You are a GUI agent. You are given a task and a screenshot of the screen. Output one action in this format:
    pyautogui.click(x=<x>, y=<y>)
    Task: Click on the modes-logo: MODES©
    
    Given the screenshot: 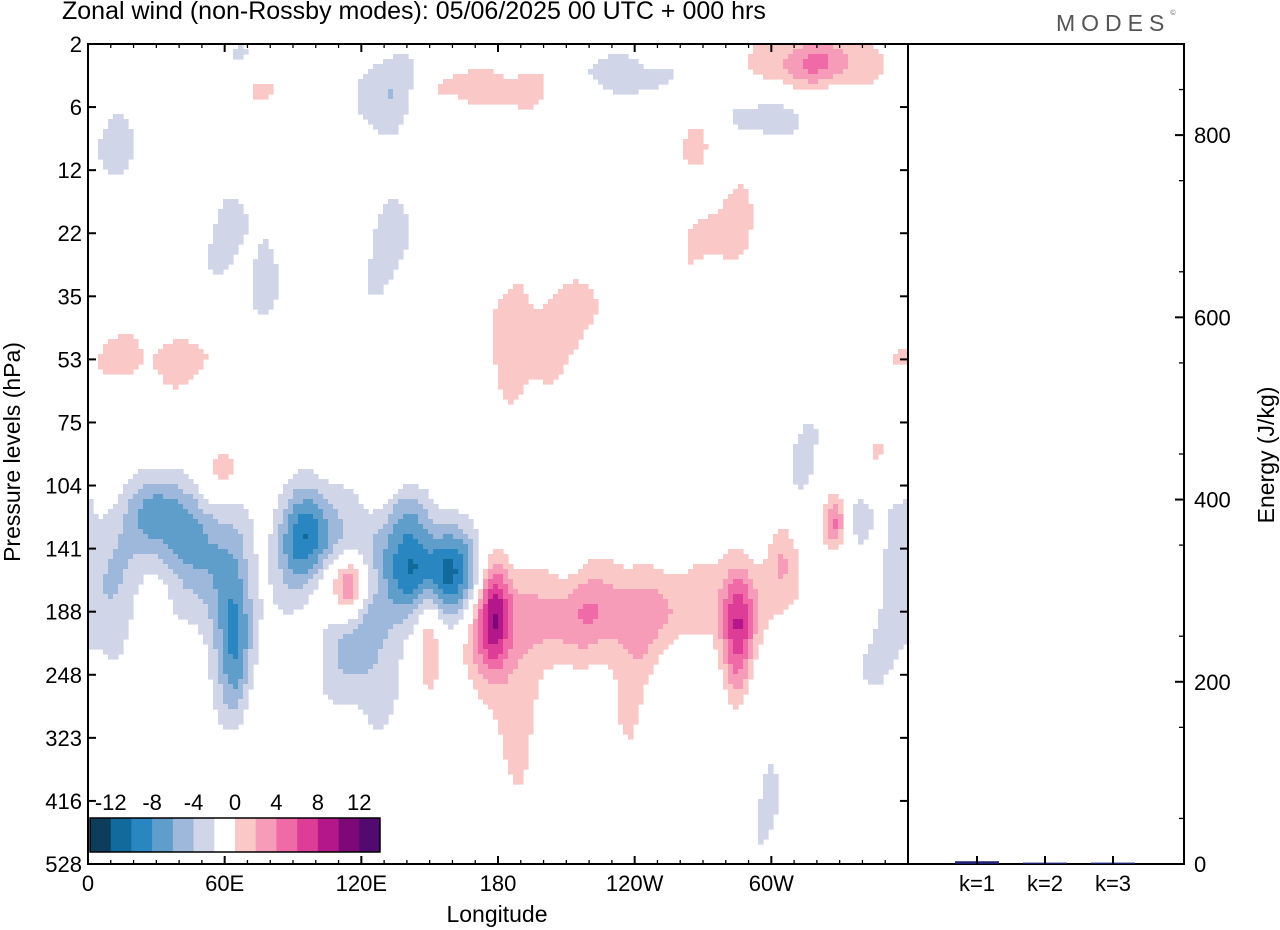 What is the action you would take?
    pyautogui.click(x=1116, y=23)
    